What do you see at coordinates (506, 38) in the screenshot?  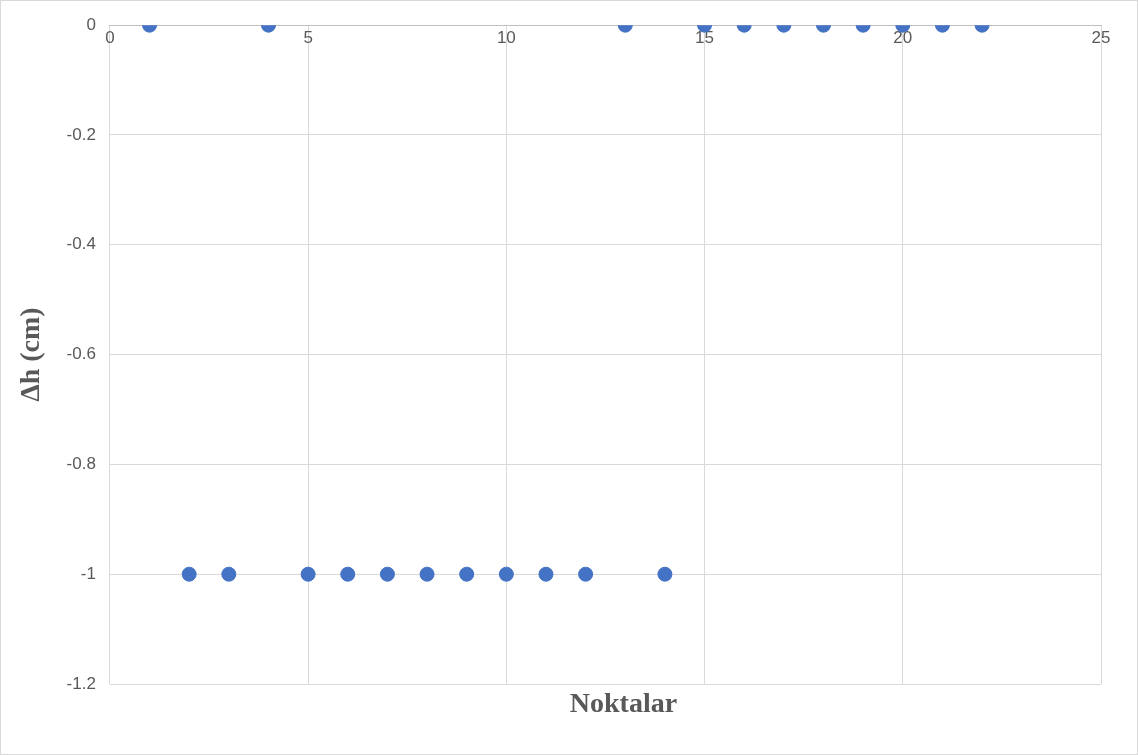 I see `x-tick-label: 10` at bounding box center [506, 38].